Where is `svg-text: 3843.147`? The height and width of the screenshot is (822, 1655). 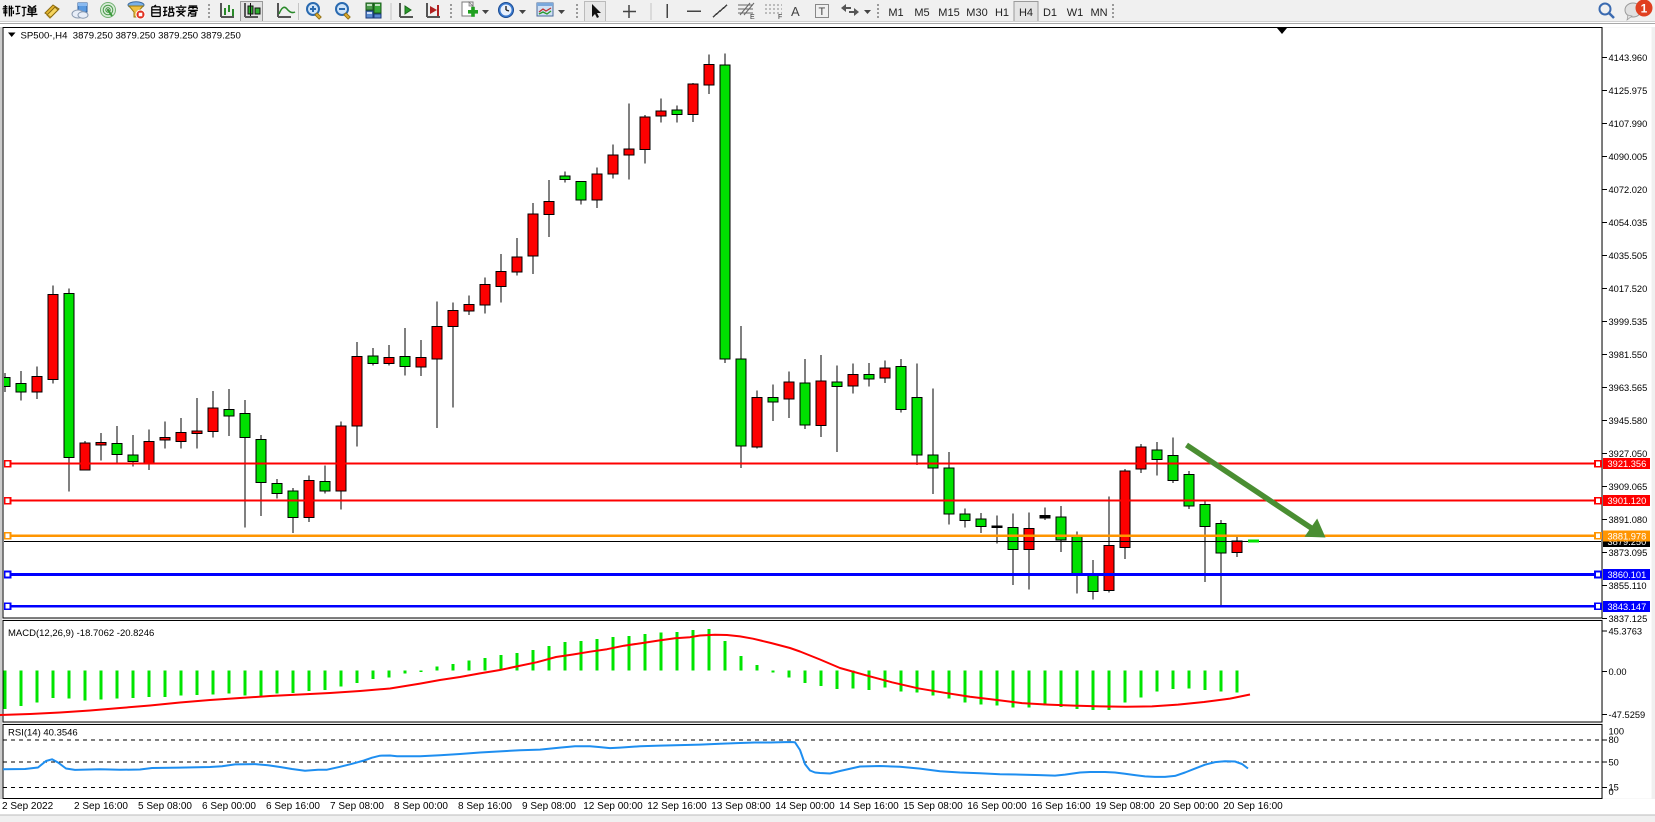
svg-text: 3843.147 is located at coordinates (1627, 607).